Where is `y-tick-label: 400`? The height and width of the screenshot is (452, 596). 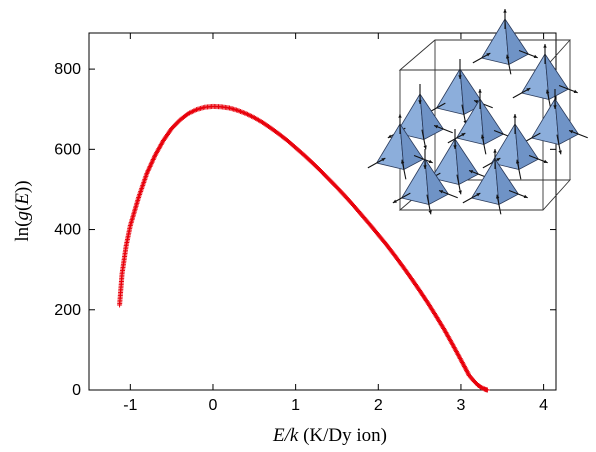
y-tick-label: 400 is located at coordinates (67, 230).